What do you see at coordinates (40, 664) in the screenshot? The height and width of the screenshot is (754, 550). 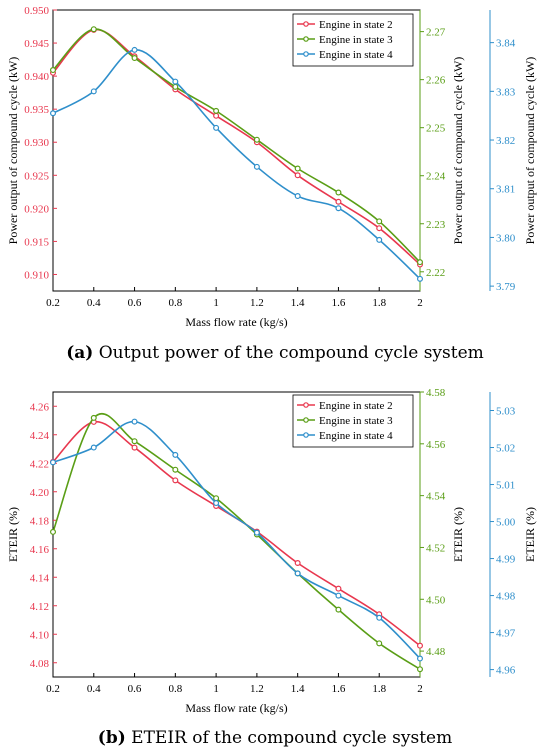 I see `left-y-tick-label: 4.08` at bounding box center [40, 664].